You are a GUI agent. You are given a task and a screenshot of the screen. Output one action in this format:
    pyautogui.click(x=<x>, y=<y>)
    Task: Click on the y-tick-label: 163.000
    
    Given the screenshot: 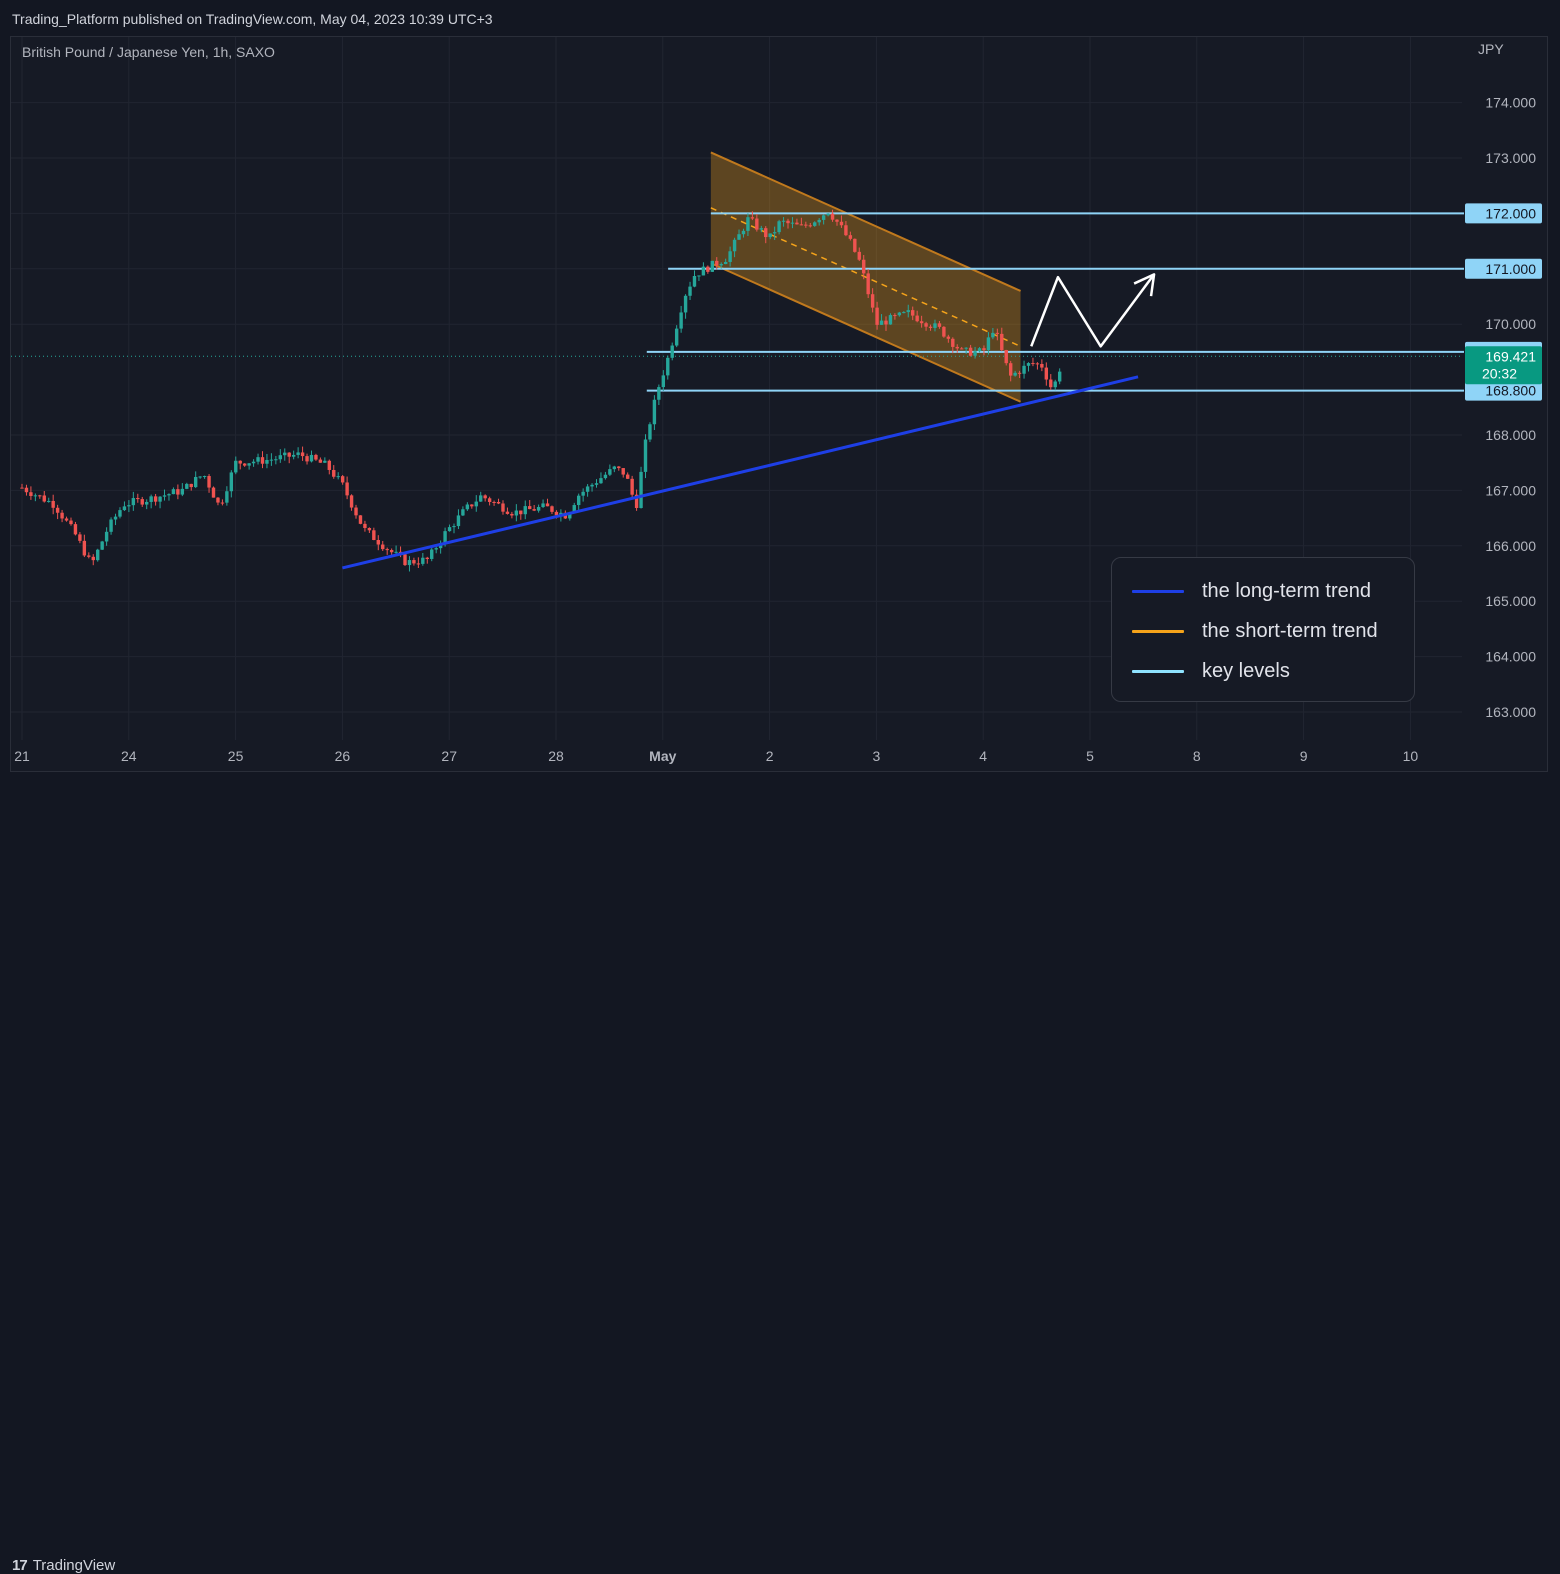 What is the action you would take?
    pyautogui.click(x=1510, y=712)
    